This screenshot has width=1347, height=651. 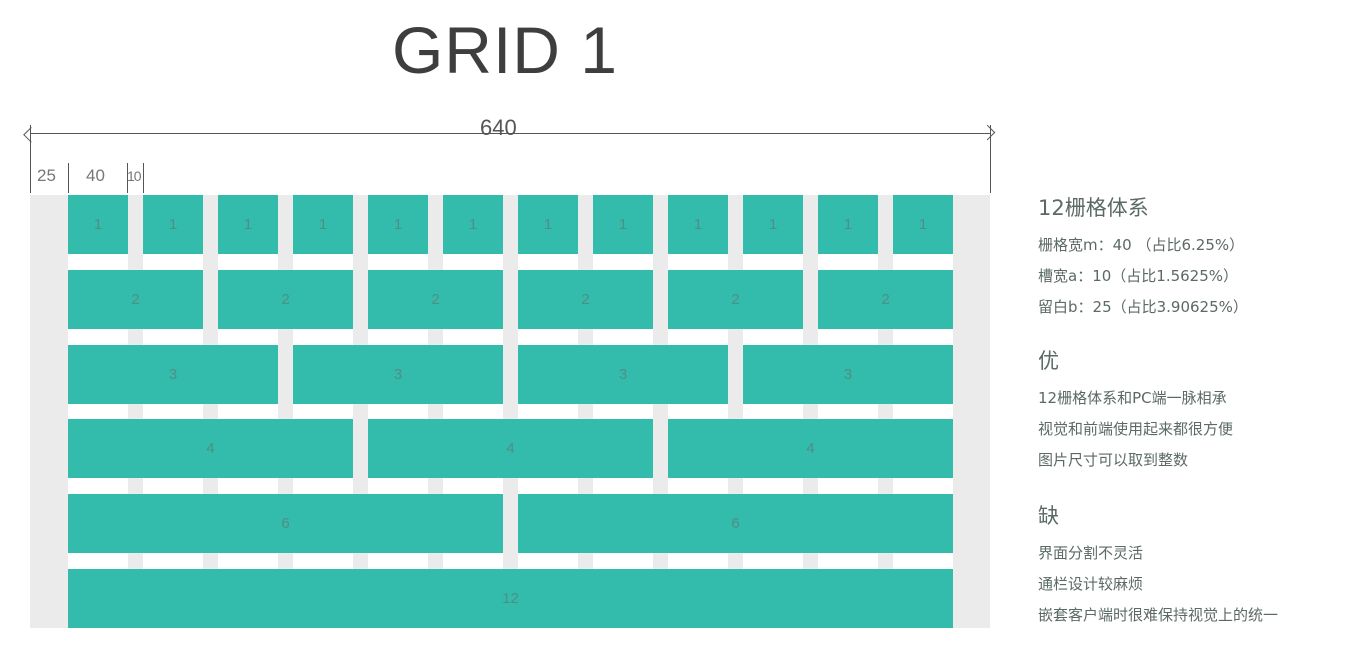 What do you see at coordinates (1141, 245) in the screenshot?
I see `system-line: 栅格宽m：40 （占比6.25%）` at bounding box center [1141, 245].